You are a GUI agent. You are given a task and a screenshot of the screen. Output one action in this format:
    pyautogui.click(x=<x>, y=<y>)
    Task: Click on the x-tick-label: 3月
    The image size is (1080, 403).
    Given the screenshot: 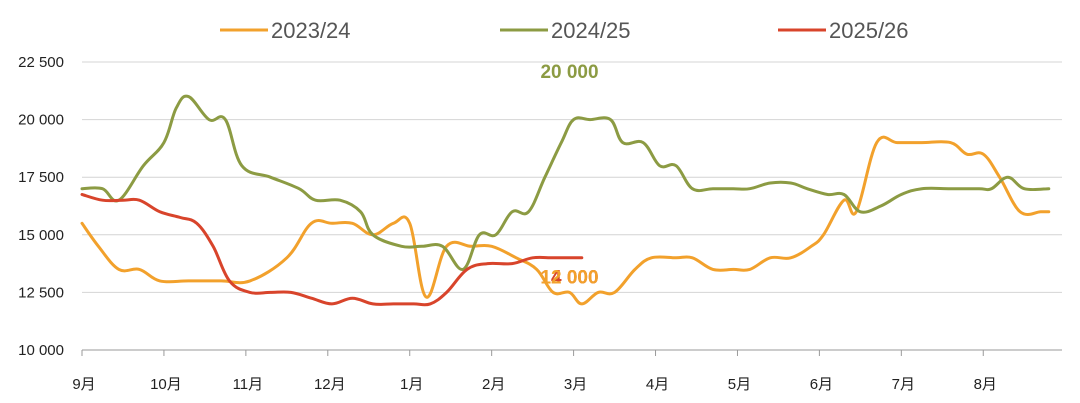 What is the action you would take?
    pyautogui.click(x=575, y=384)
    